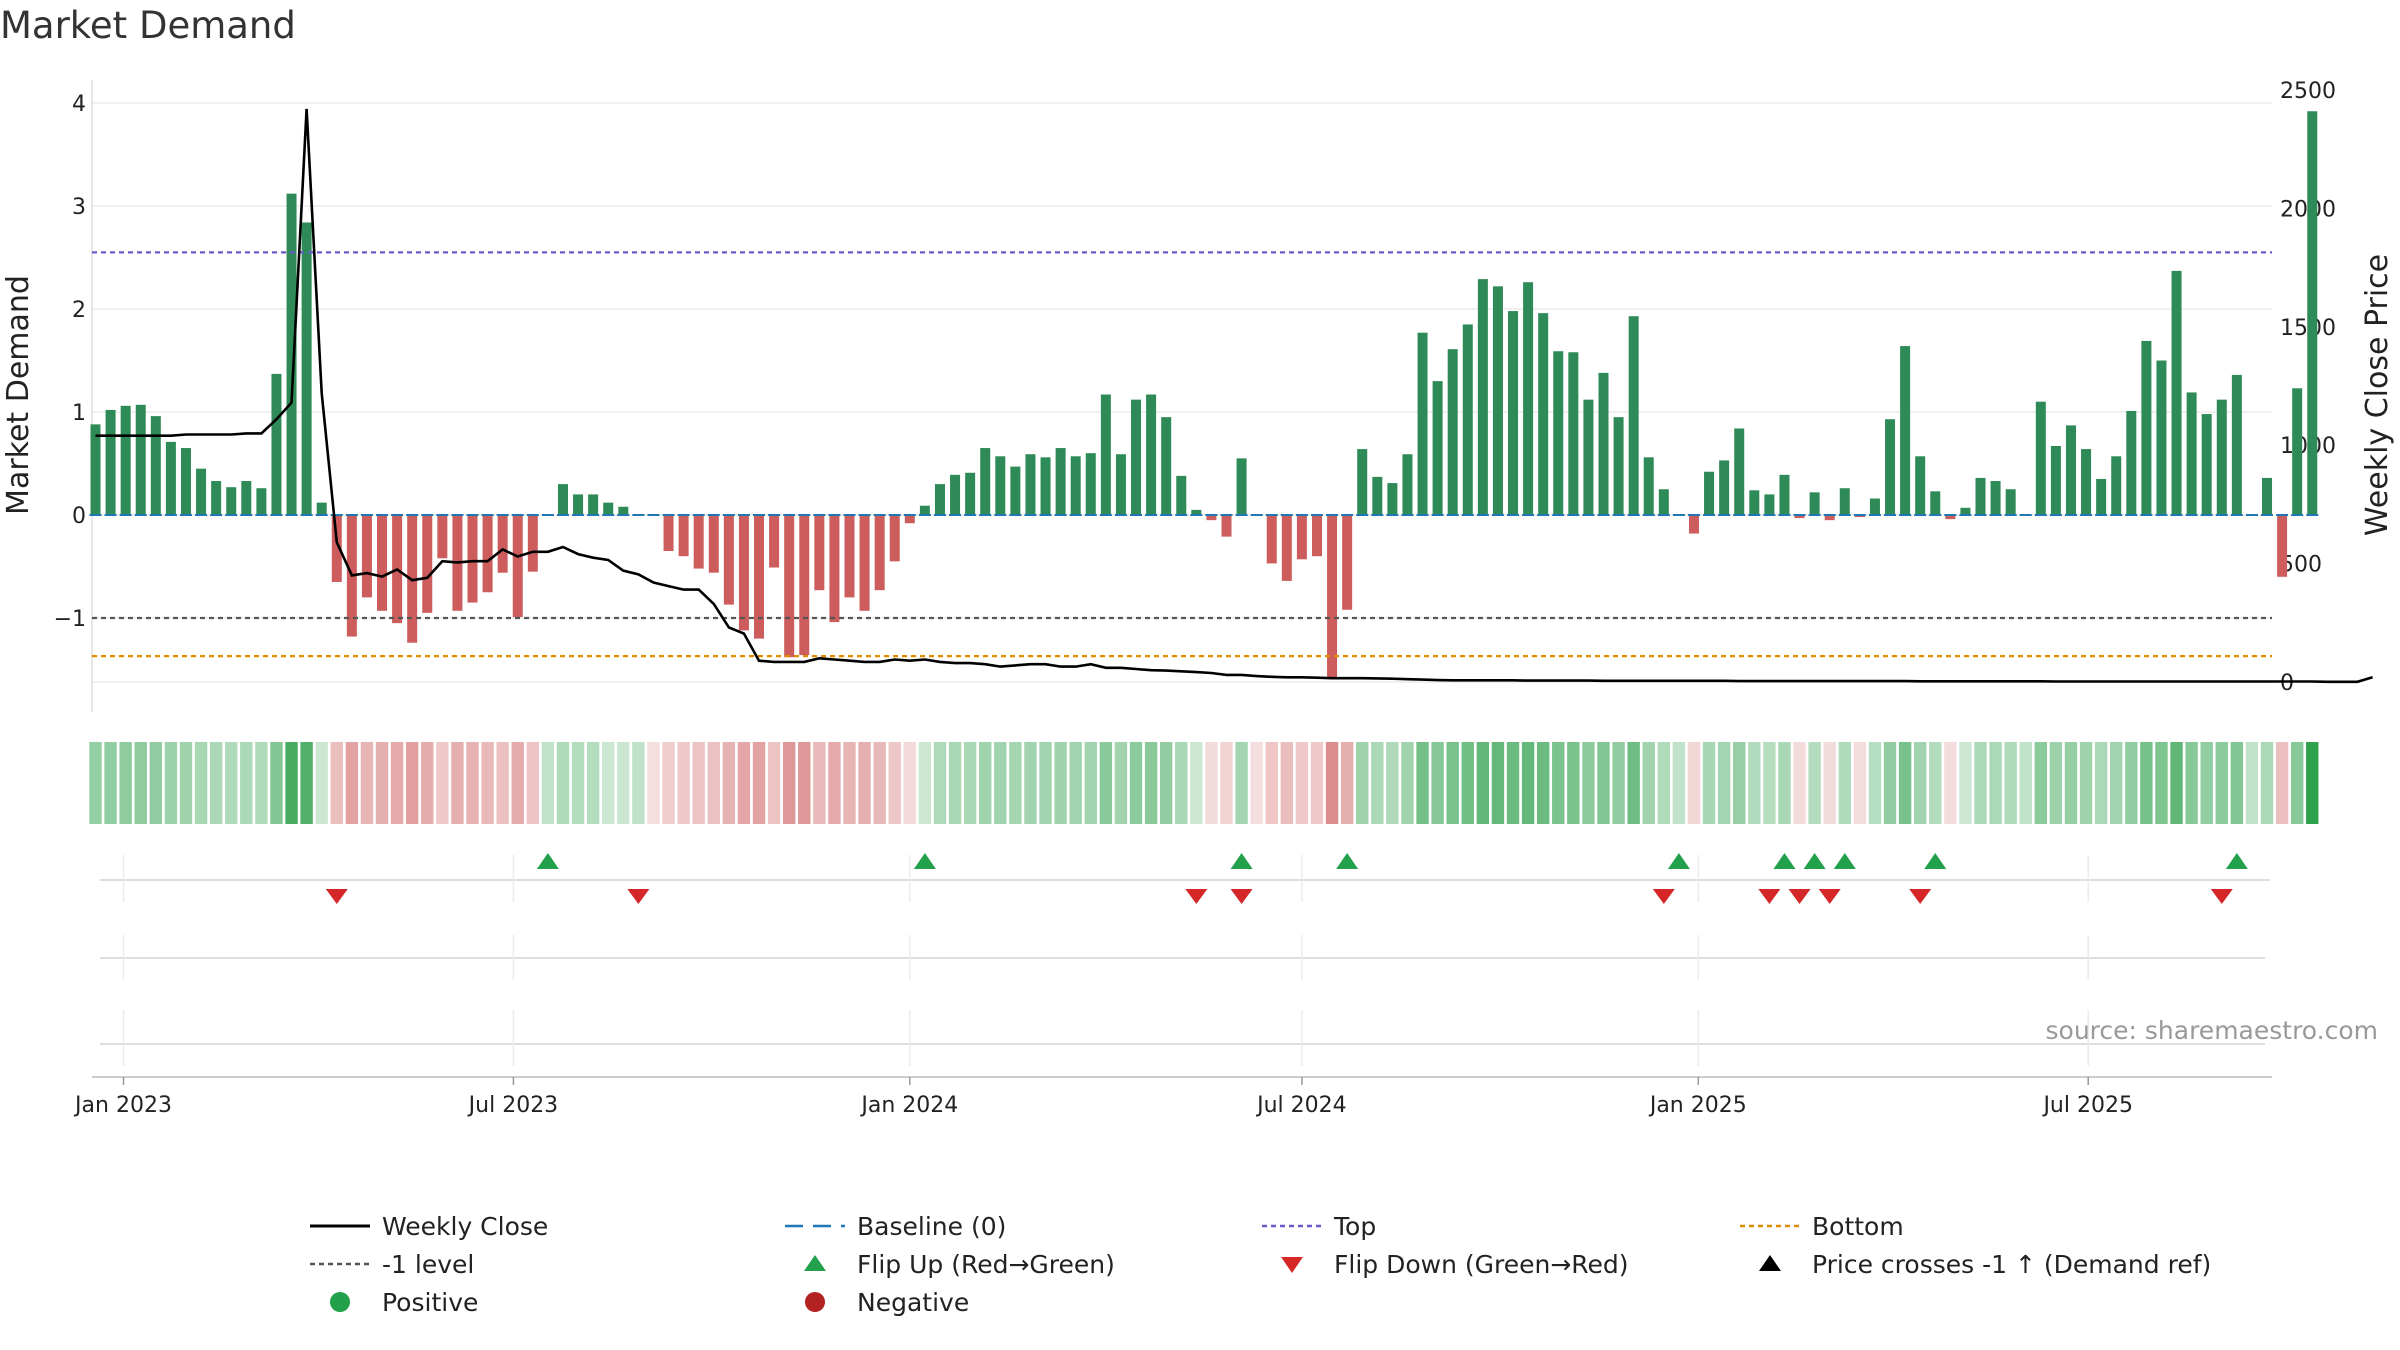  I want to click on x-tick-label: Jan 2023, so click(122, 1105).